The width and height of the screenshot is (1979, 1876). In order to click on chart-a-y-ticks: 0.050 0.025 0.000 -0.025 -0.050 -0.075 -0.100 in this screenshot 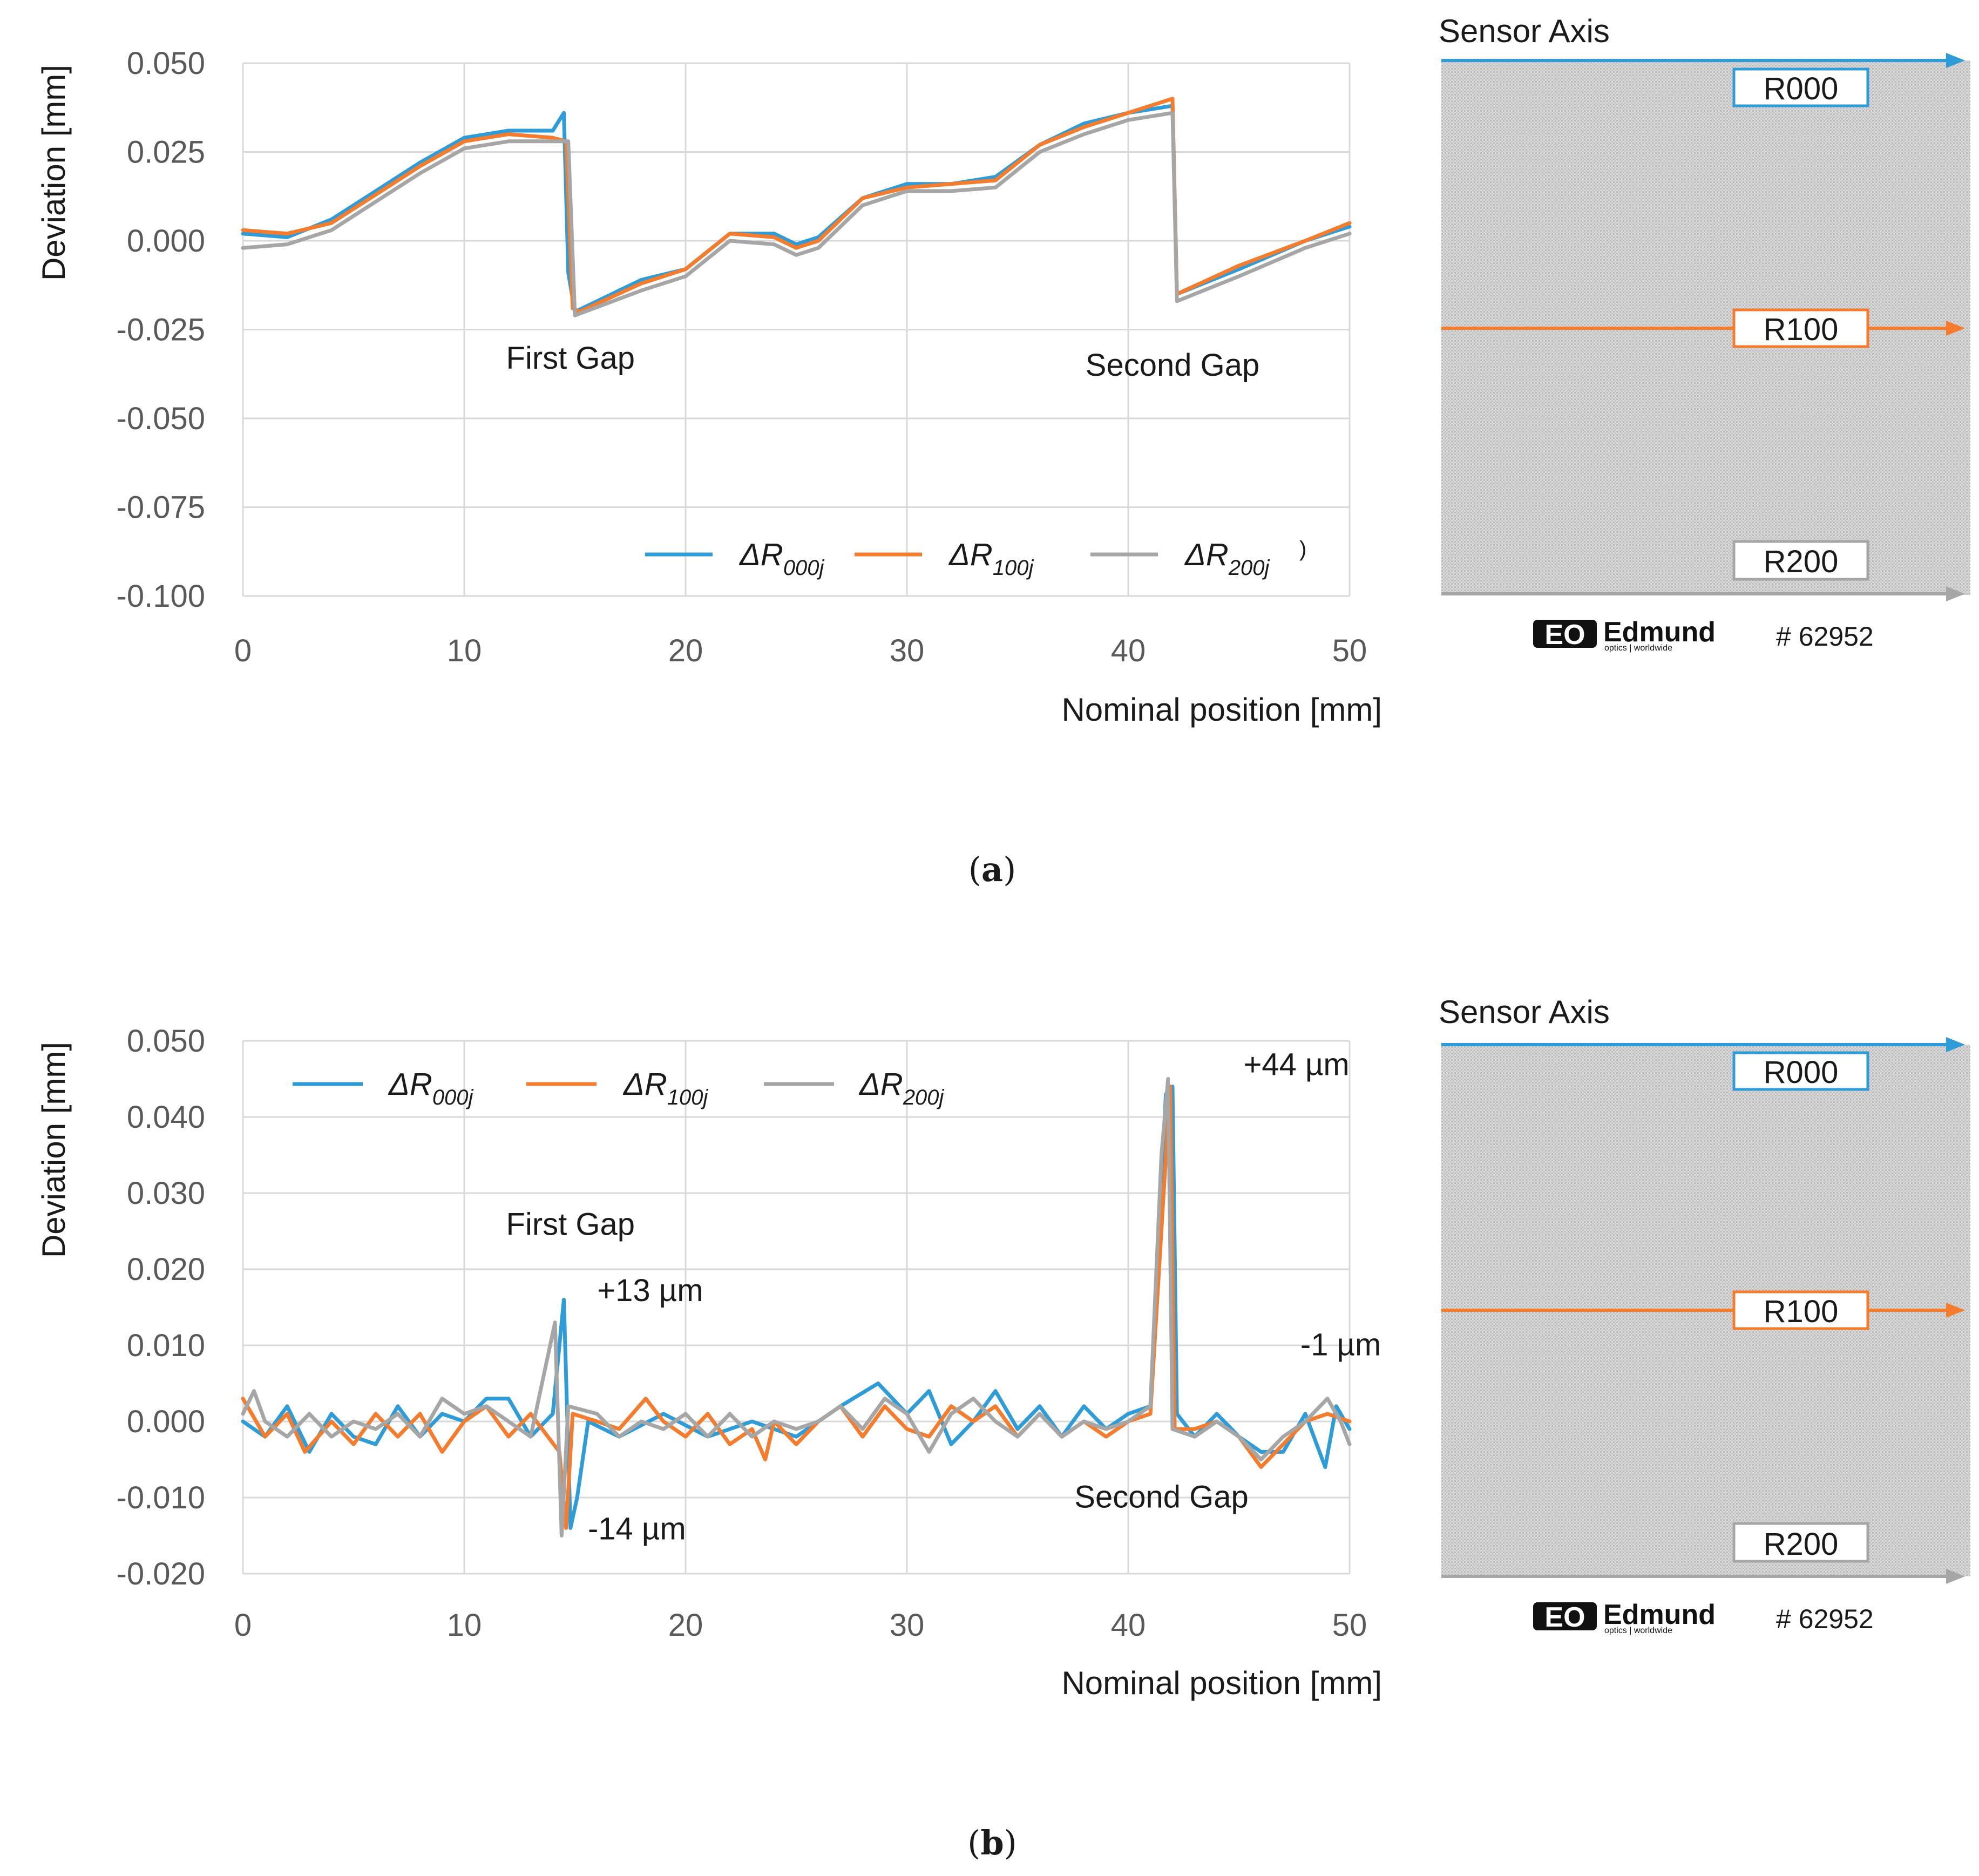, I will do `click(161, 330)`.